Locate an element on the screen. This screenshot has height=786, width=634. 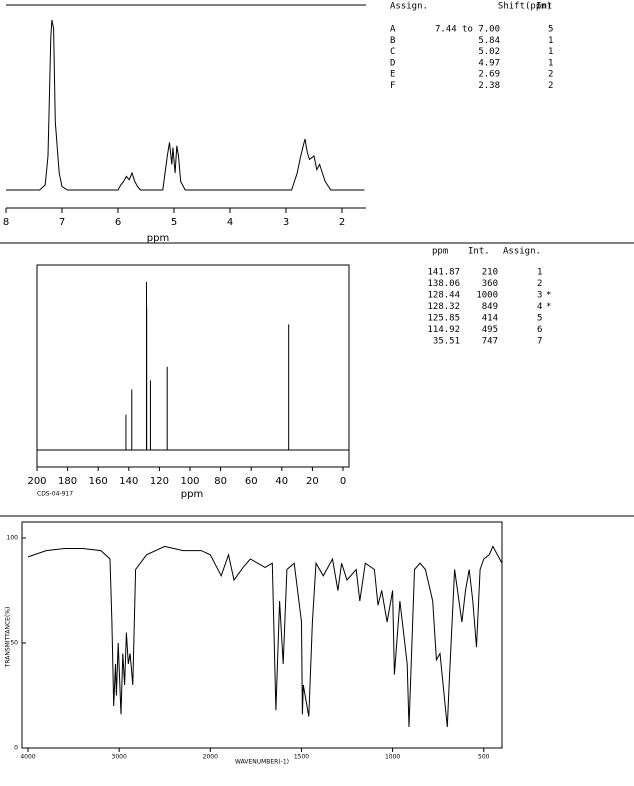
x-tick-label: 1500 is located at coordinates (301, 757).